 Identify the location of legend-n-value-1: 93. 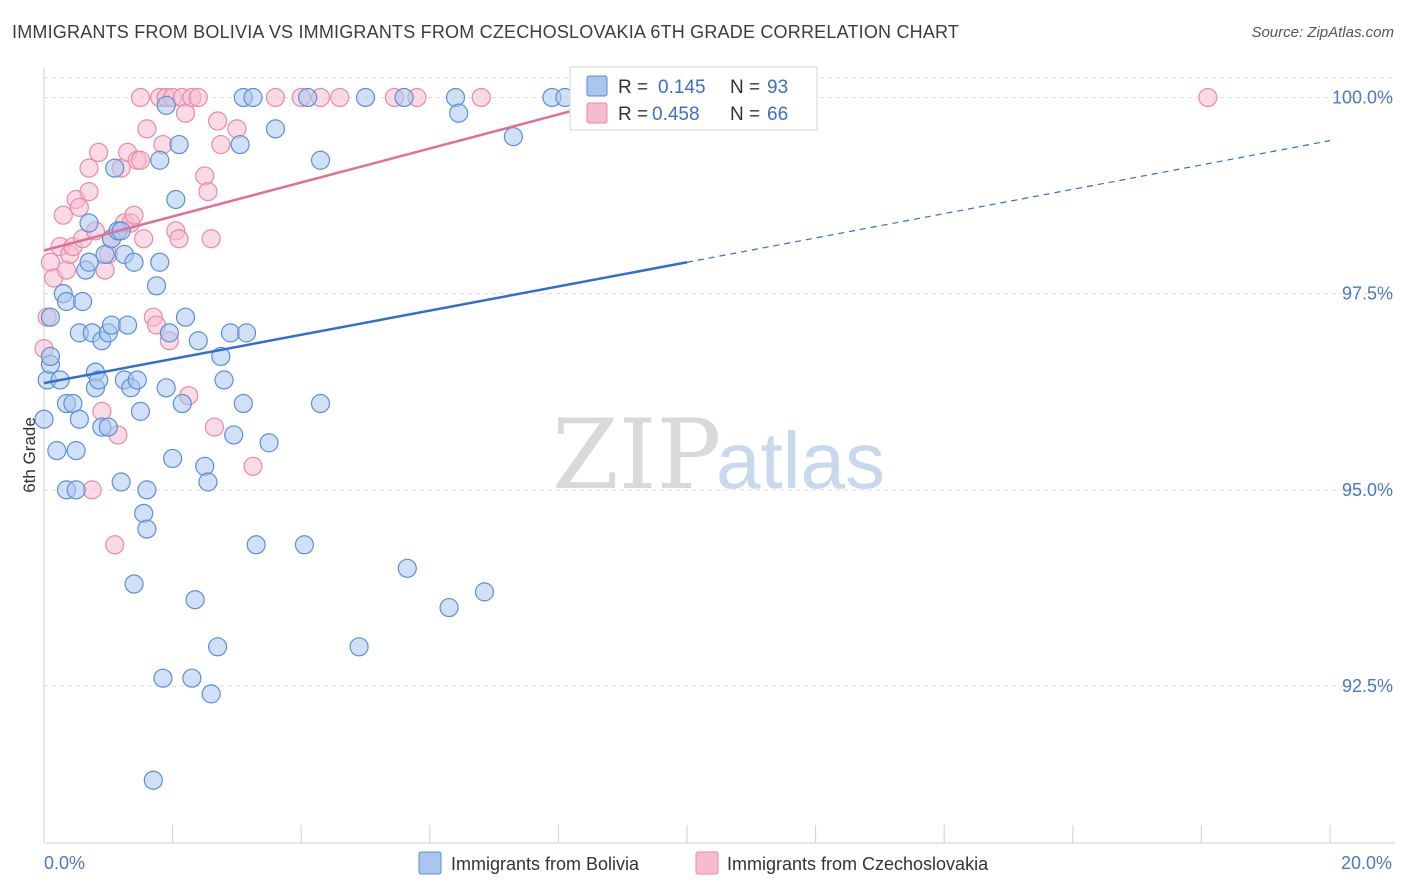
(777, 87).